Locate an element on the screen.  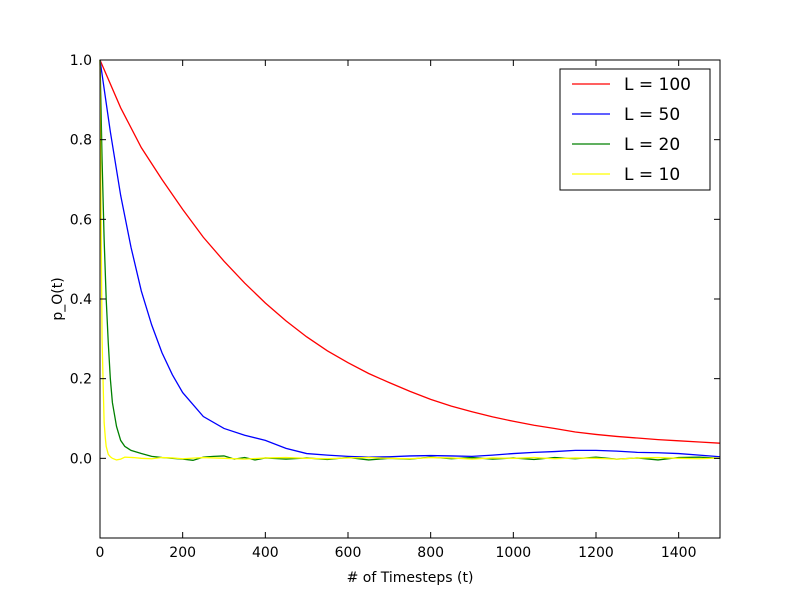
legend: L = 100 L = 50 L = 20 L = 10 is located at coordinates (635, 129).